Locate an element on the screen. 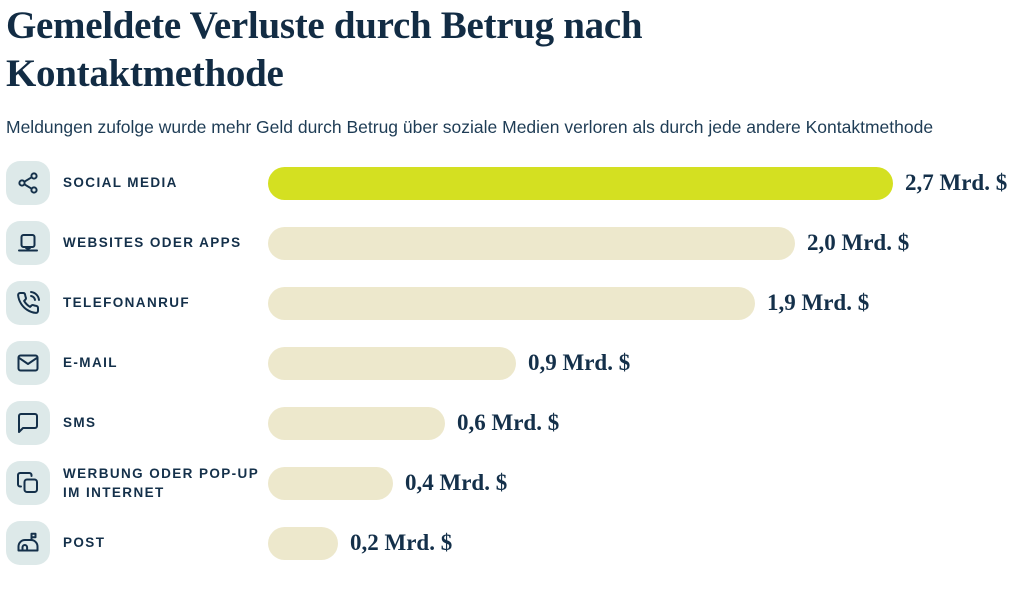 The height and width of the screenshot is (597, 1024). category-label: TELEFONANRUF is located at coordinates (127, 303).